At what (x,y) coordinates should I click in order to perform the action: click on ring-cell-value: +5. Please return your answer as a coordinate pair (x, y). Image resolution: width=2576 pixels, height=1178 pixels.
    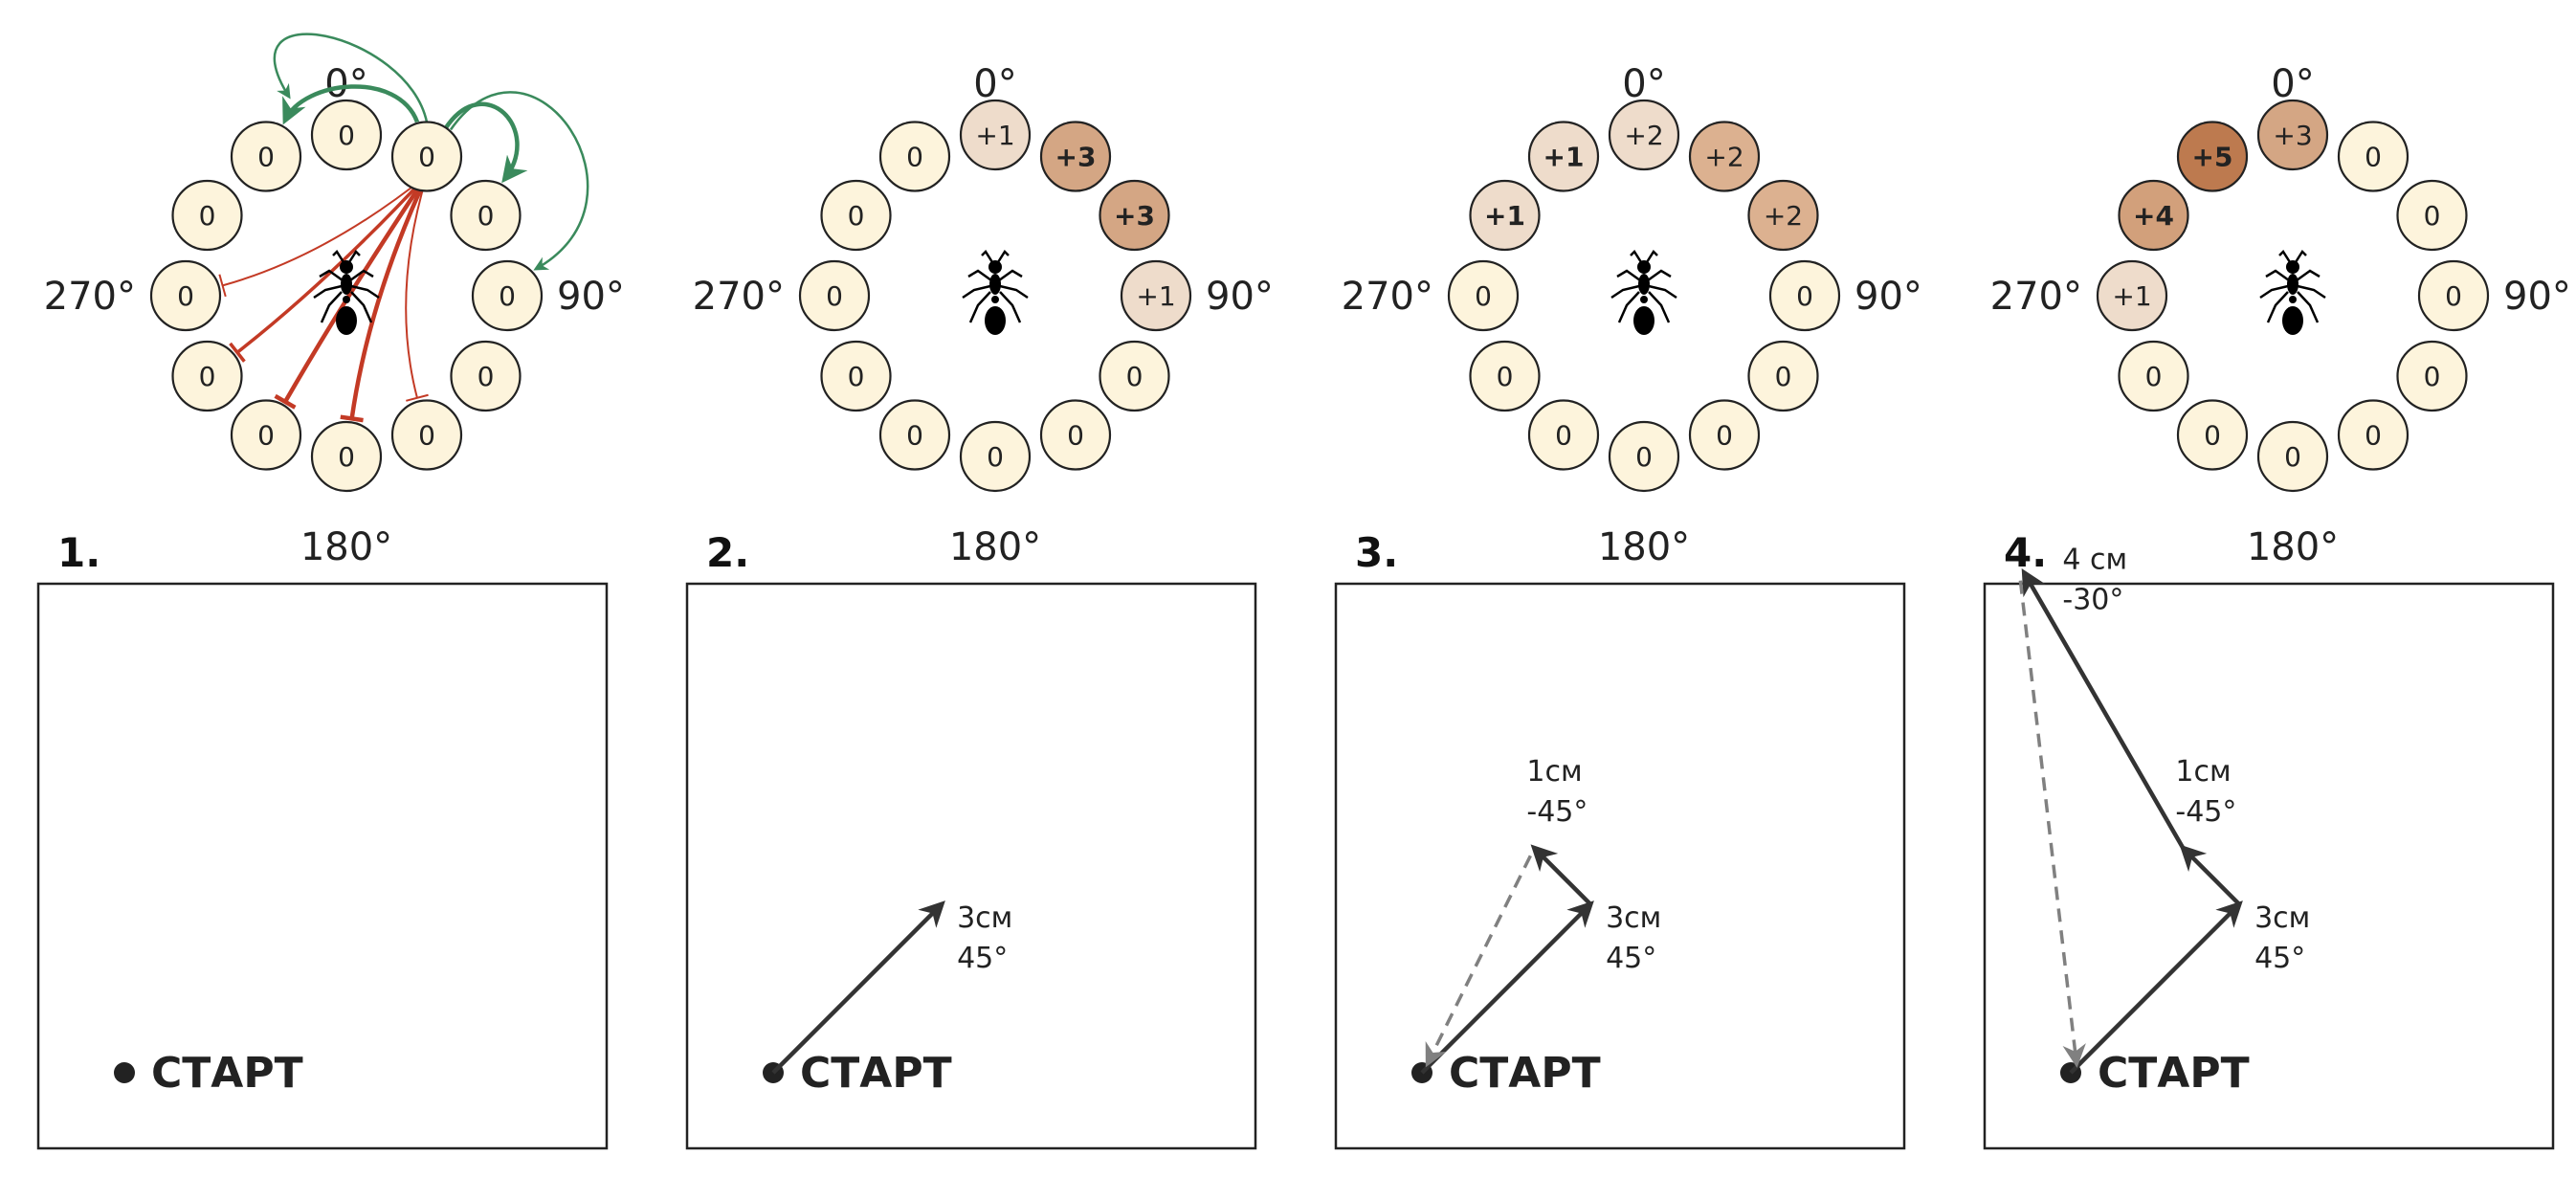
    Looking at the image, I should click on (2212, 157).